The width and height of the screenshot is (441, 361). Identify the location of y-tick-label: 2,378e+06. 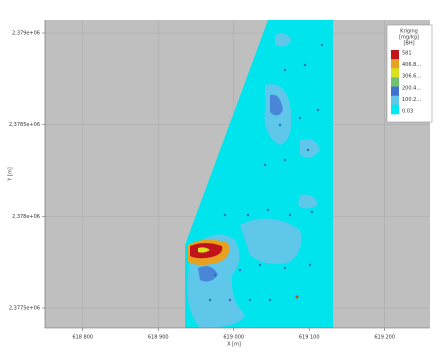
(26, 217).